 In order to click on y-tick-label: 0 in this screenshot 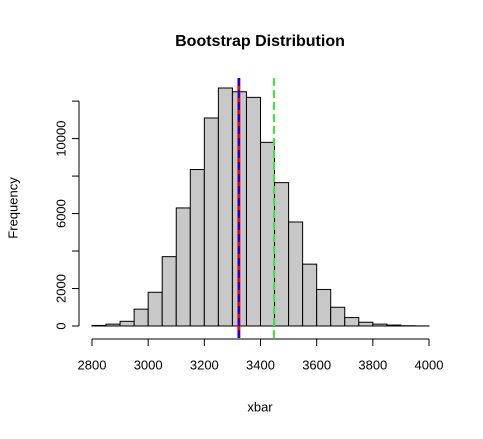, I will do `click(60, 325)`.